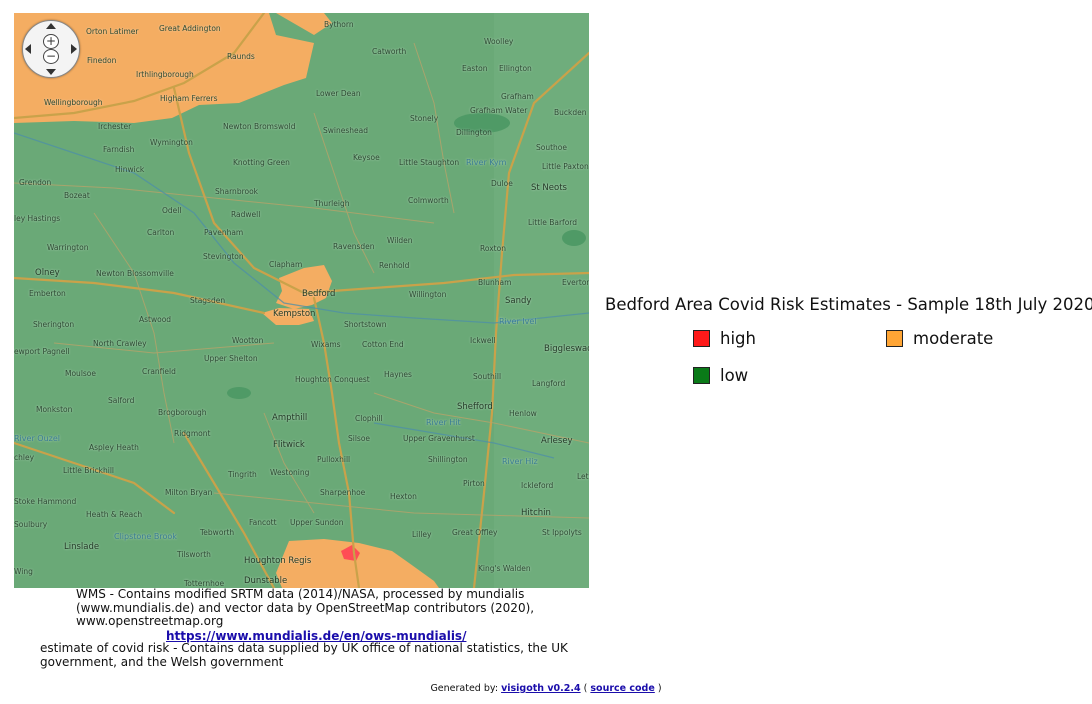 This screenshot has height=704, width=1092. What do you see at coordinates (332, 379) in the screenshot?
I see `place-label: Houghton Conquest` at bounding box center [332, 379].